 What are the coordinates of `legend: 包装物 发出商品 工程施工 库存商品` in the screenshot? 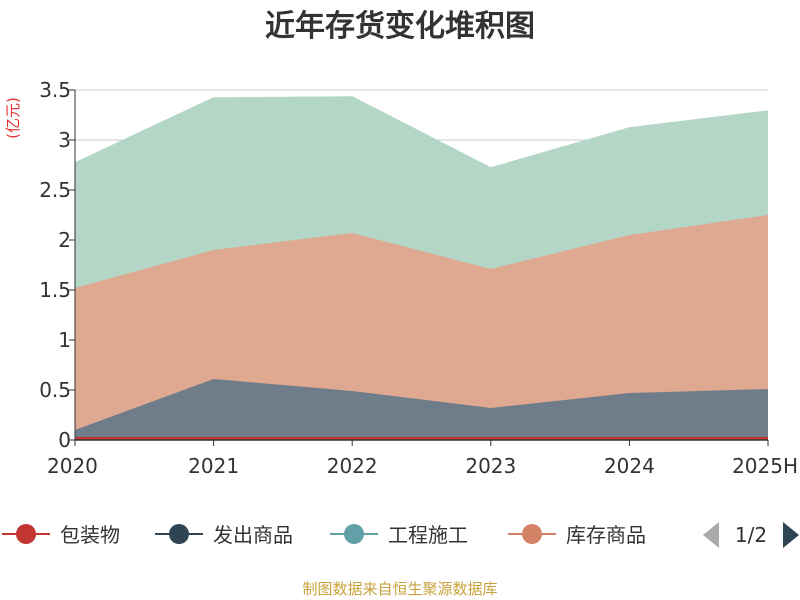 It's located at (324, 535).